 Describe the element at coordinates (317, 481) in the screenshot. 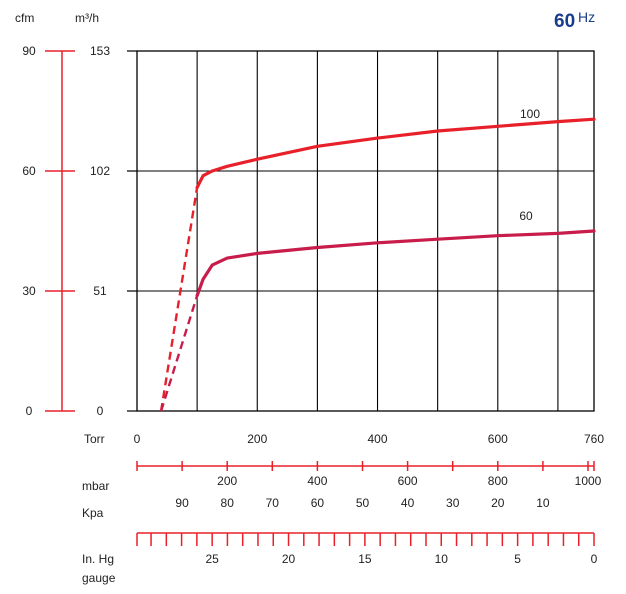

I see `mbar-tick-label: 400` at that location.